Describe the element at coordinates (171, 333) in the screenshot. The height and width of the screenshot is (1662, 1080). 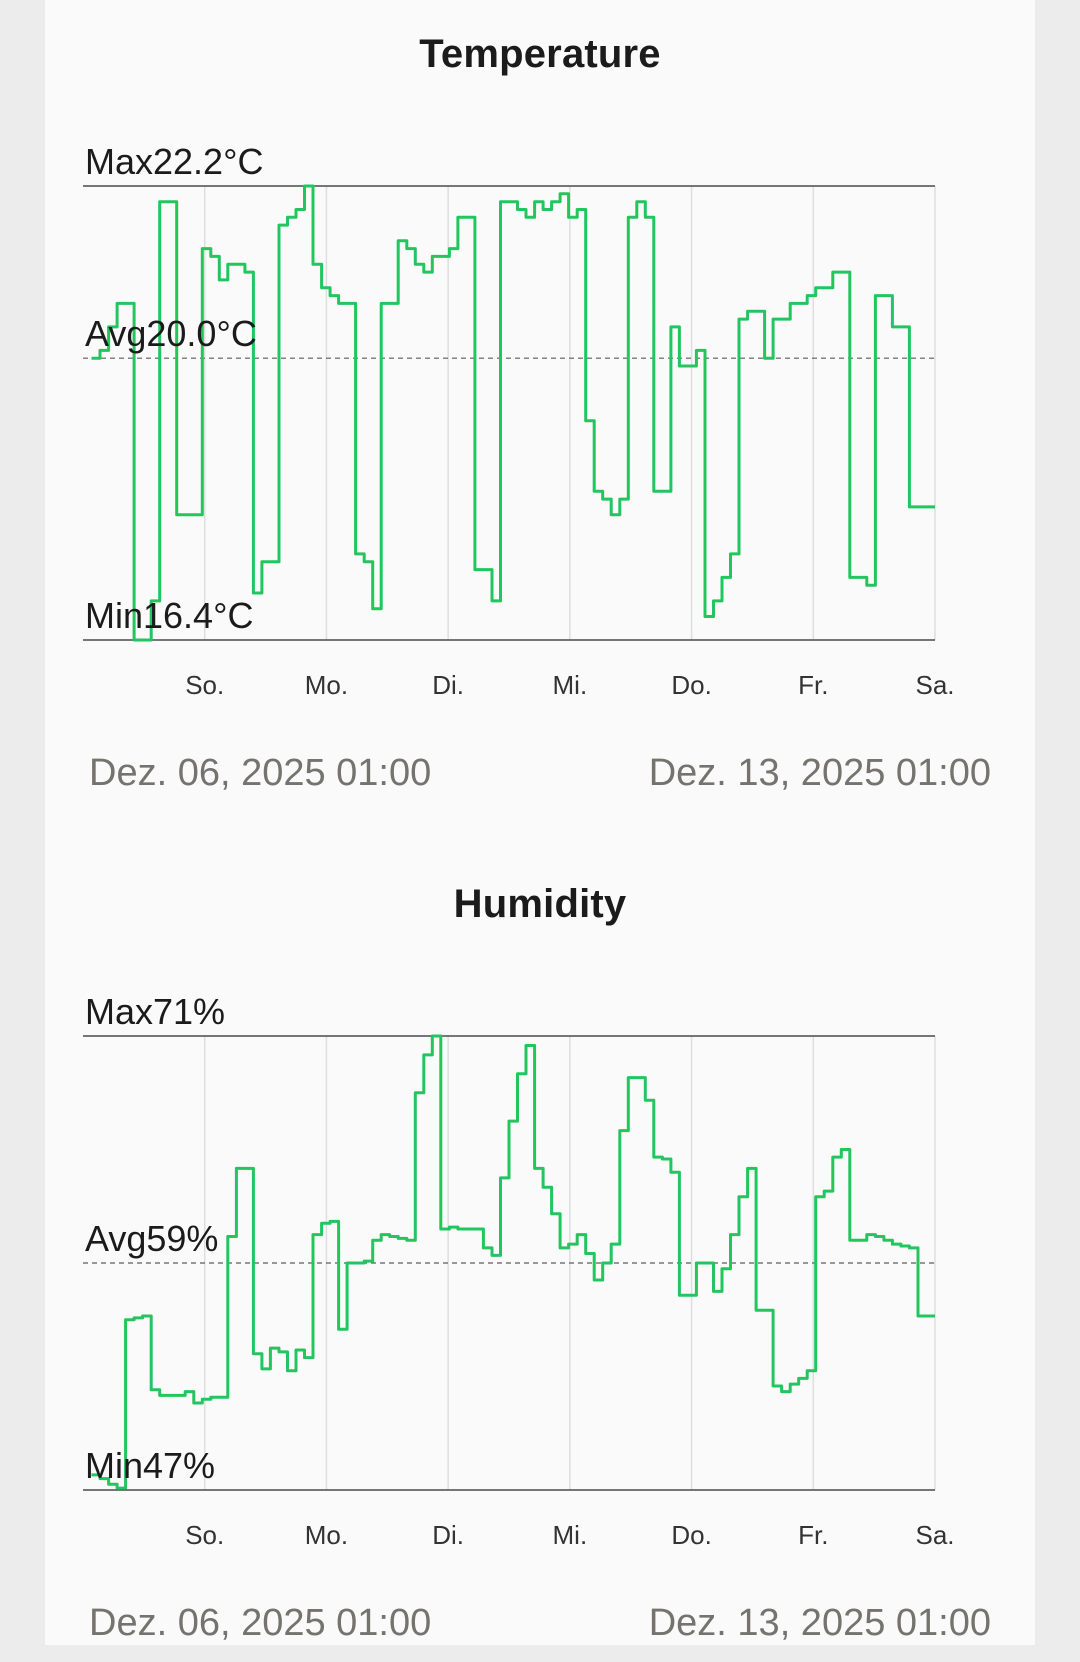
I see `temperature-avg-label: Avg20.0°C` at that location.